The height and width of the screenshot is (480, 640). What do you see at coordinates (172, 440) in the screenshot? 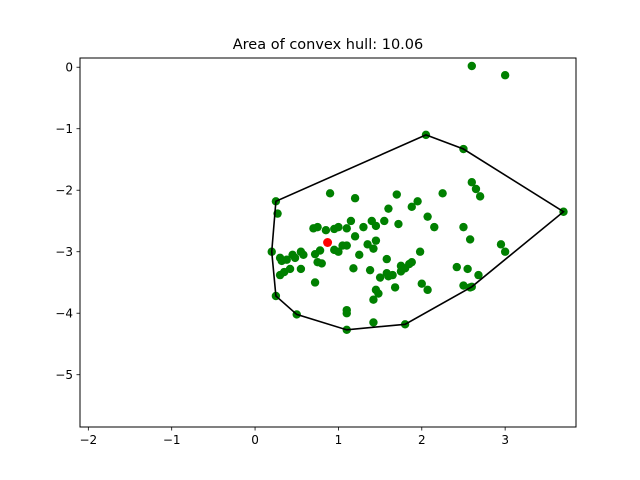
I see `x-tick-label: −1` at bounding box center [172, 440].